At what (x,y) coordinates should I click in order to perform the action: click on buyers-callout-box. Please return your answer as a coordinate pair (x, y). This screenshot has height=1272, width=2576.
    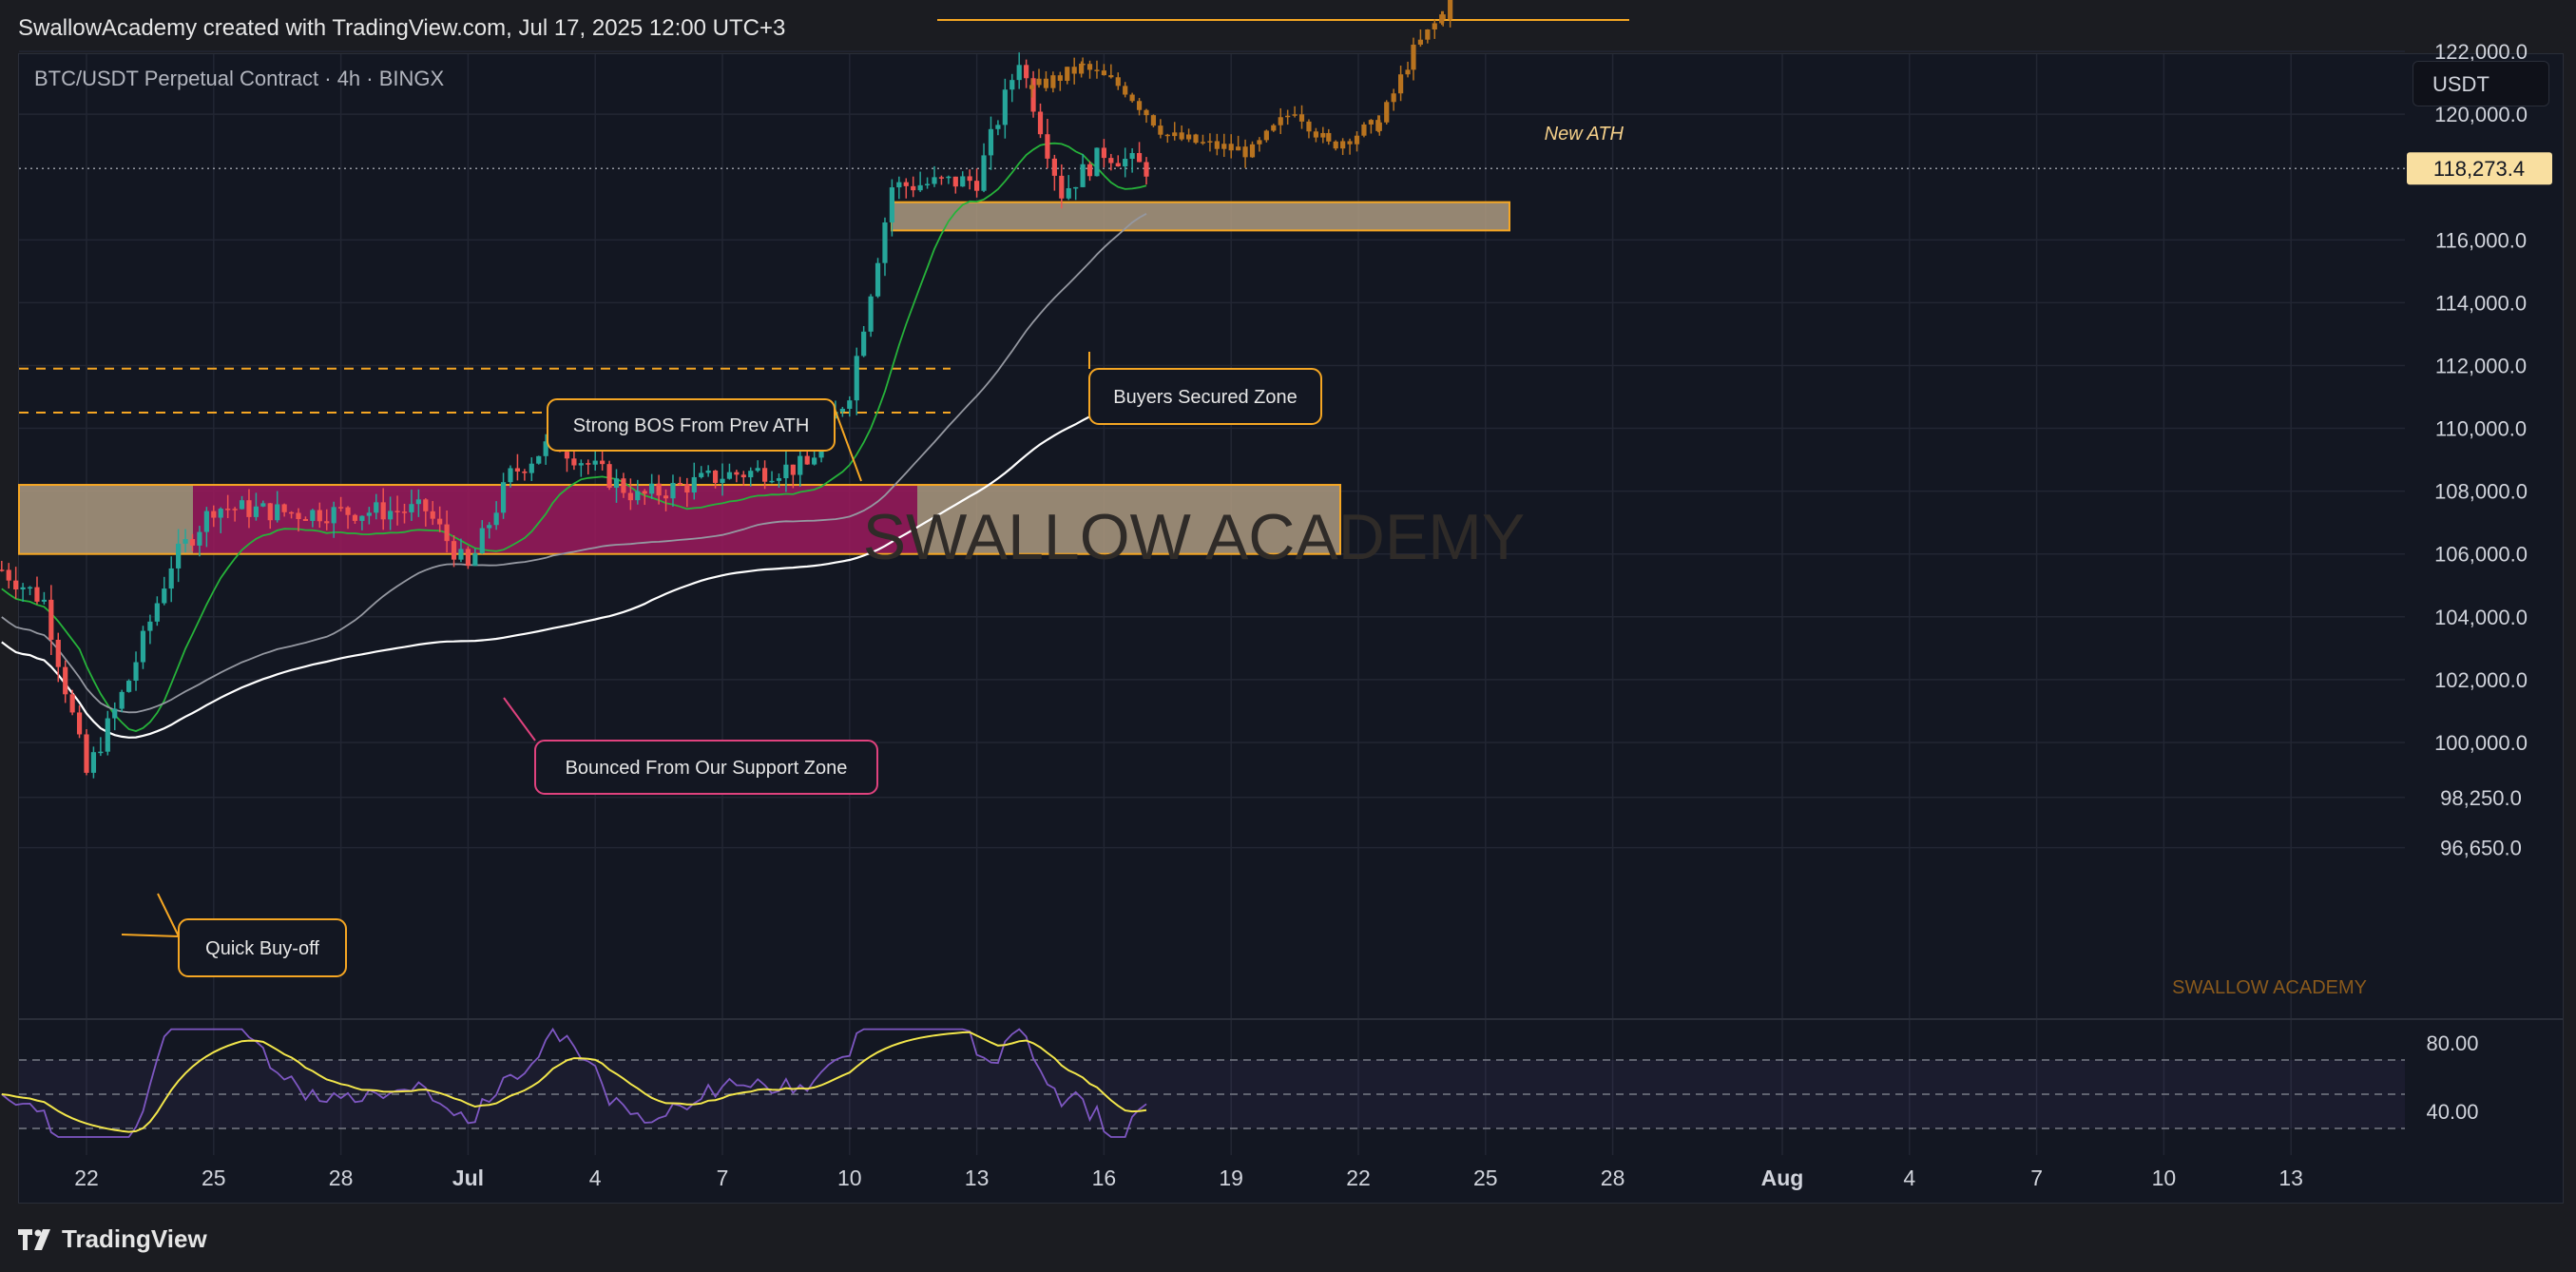
    Looking at the image, I should click on (1205, 396).